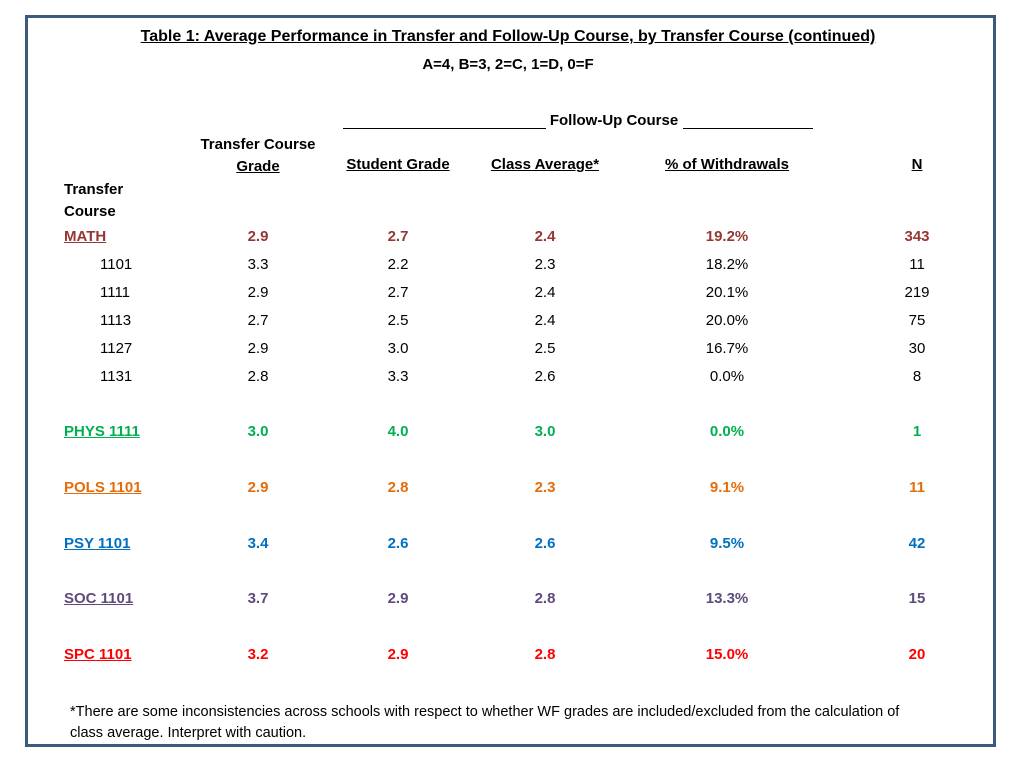 The width and height of the screenshot is (1024, 768). I want to click on row-course-name: PHYS 1111, so click(102, 431).